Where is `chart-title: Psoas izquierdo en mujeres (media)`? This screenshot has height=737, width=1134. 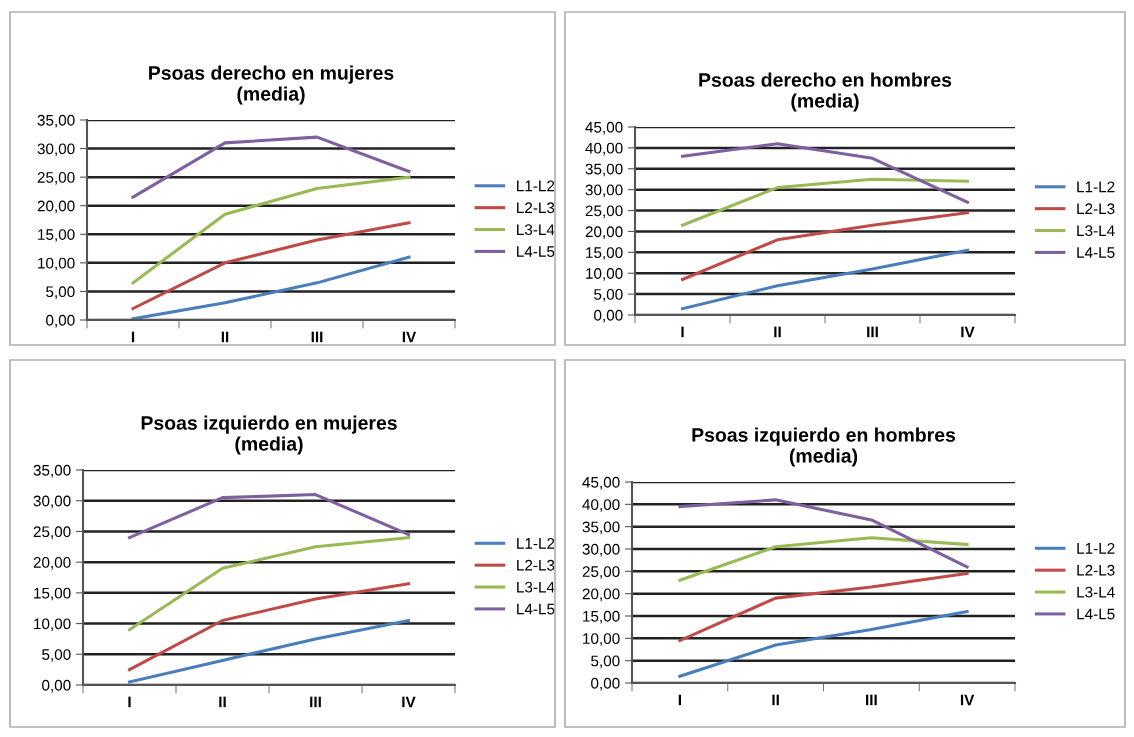
chart-title: Psoas izquierdo en mujeres (media) is located at coordinates (269, 435).